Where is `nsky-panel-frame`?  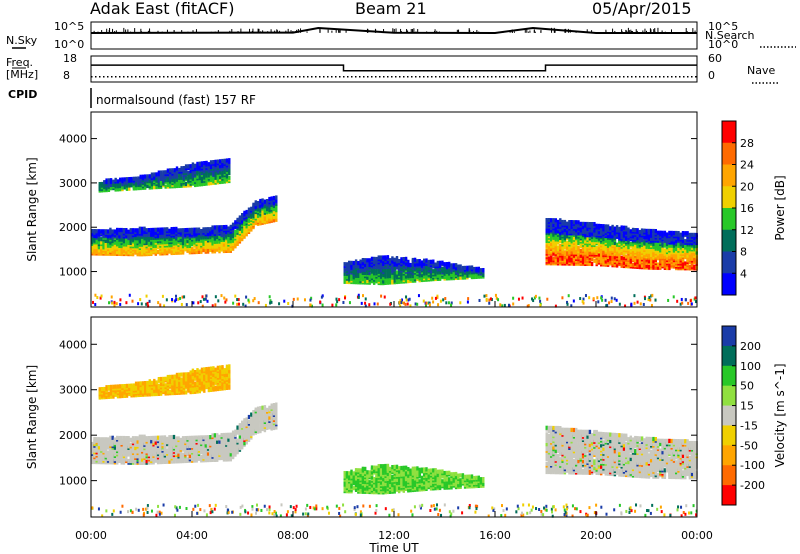 nsky-panel-frame is located at coordinates (394, 35).